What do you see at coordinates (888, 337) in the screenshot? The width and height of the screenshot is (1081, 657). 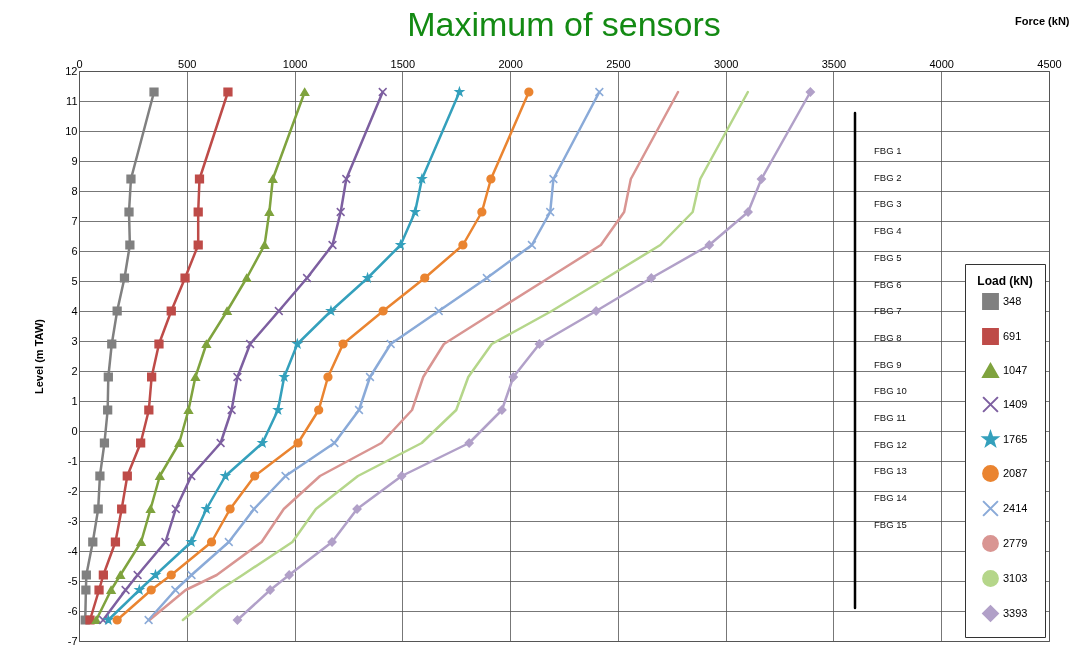 I see `annotation: FBG 8` at bounding box center [888, 337].